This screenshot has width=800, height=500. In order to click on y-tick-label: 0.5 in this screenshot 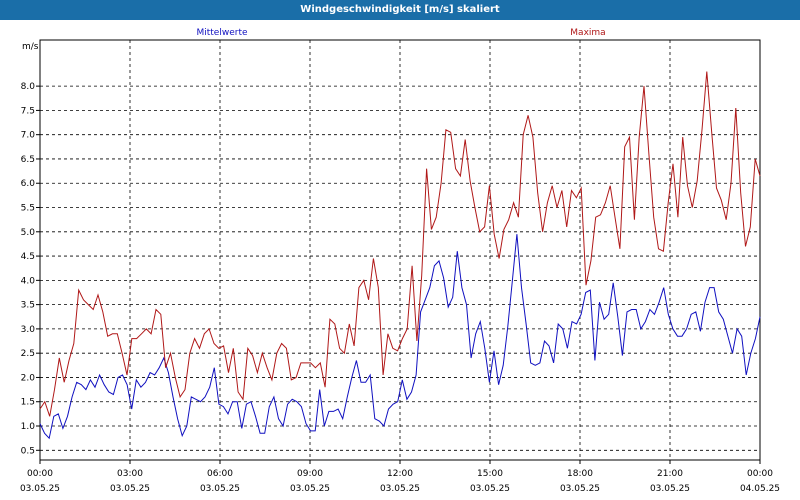, I will do `click(28, 451)`.